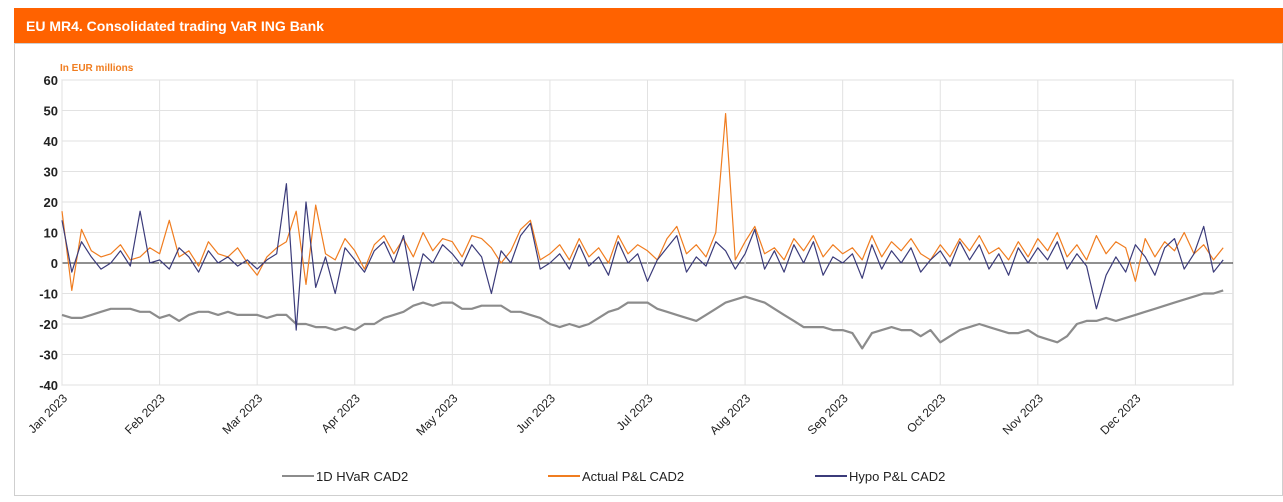 Image resolution: width=1283 pixels, height=502 pixels. Describe the element at coordinates (362, 476) in the screenshot. I see `legend-label: 1D HVaR CAD2` at that location.